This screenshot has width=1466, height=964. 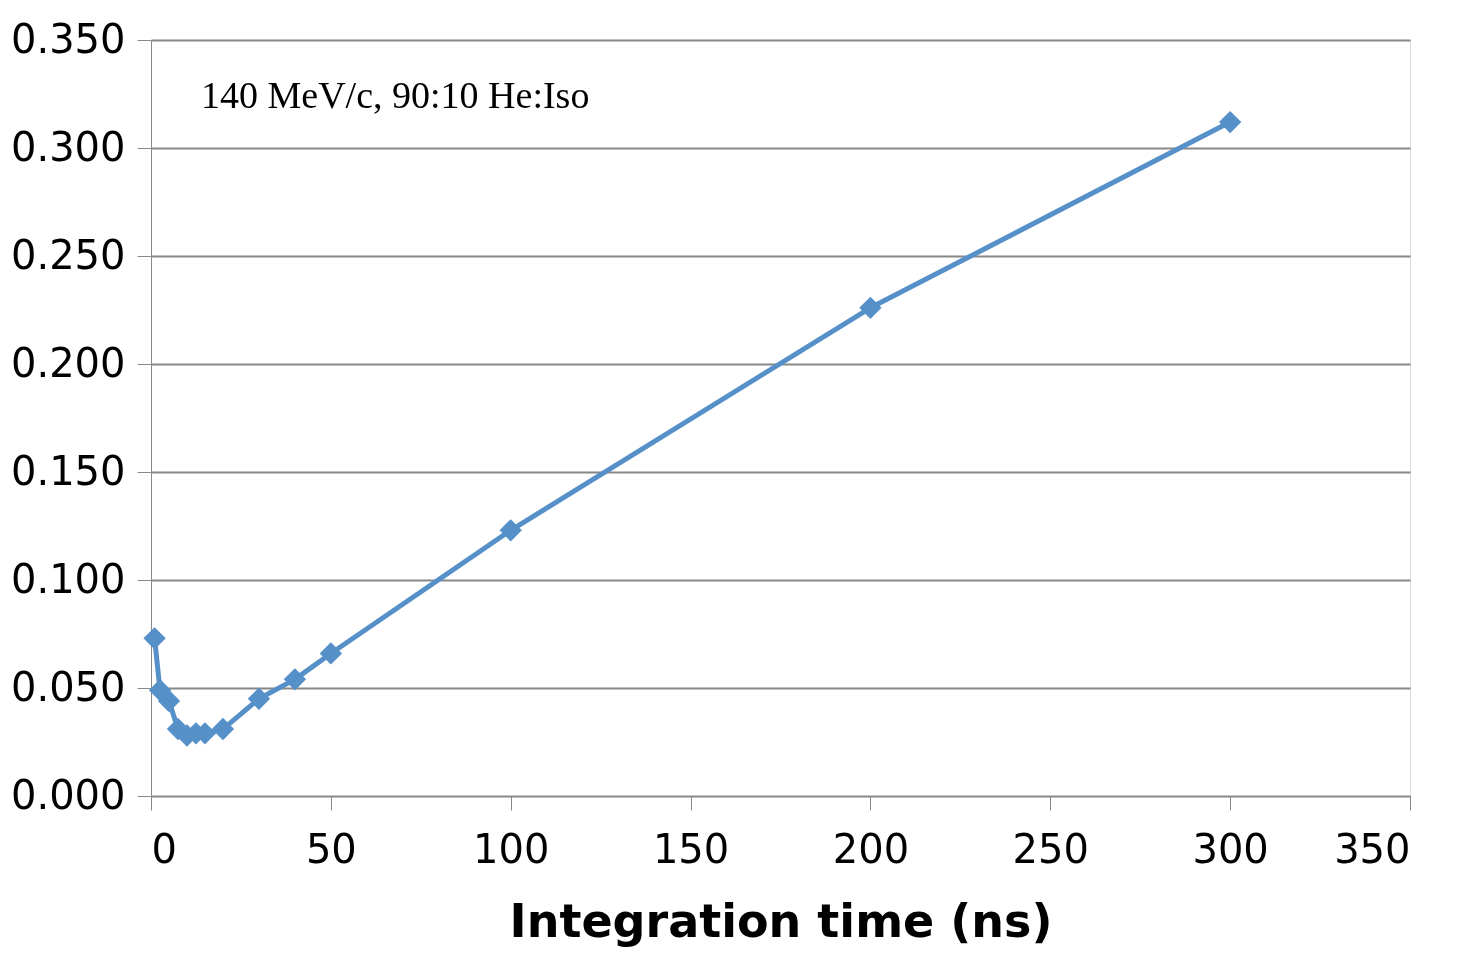 I want to click on y-tick-label: 0.250, so click(x=68, y=254).